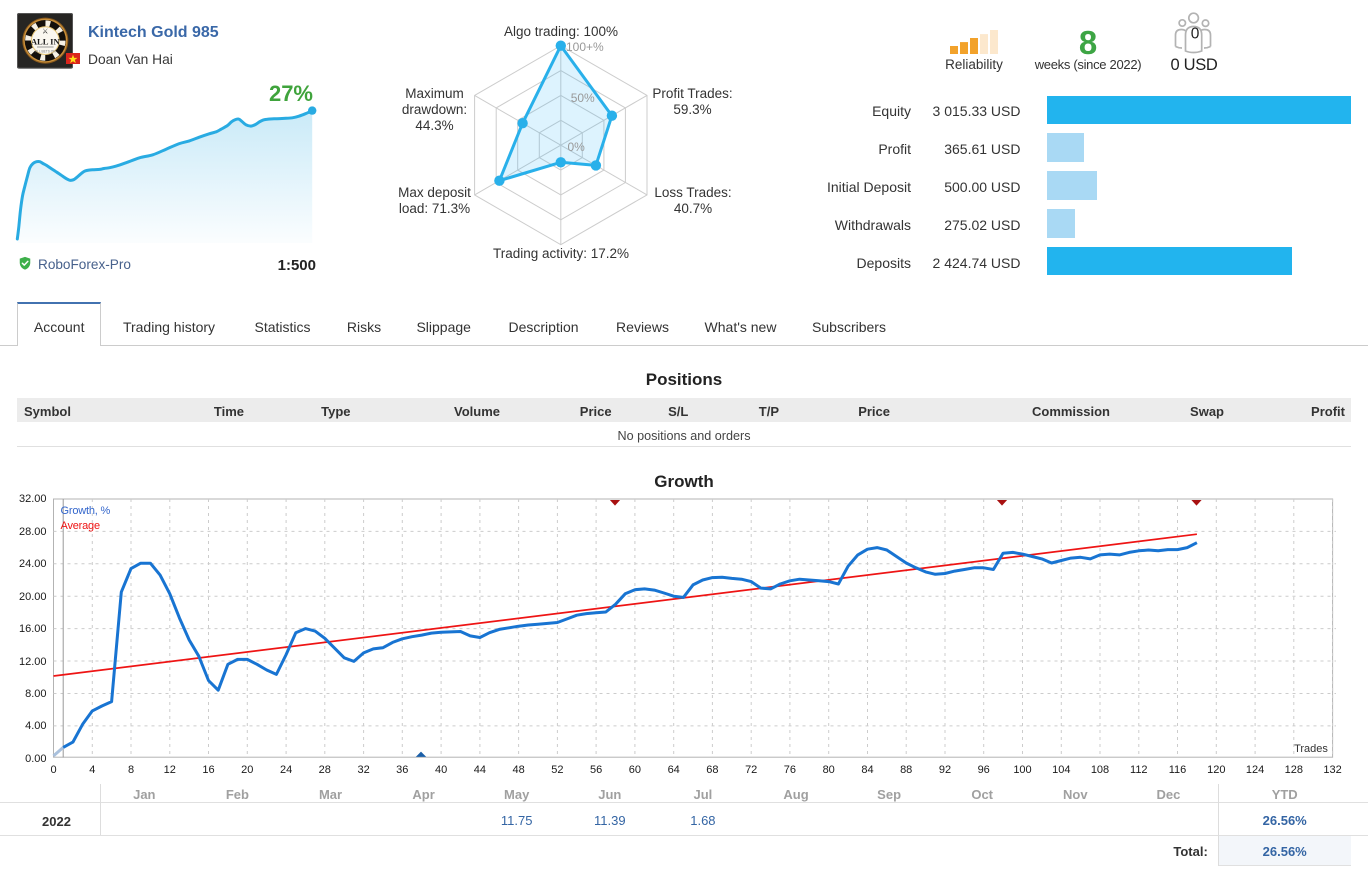 This screenshot has height=873, width=1368. I want to click on svg-text: Trades, so click(1311, 749).